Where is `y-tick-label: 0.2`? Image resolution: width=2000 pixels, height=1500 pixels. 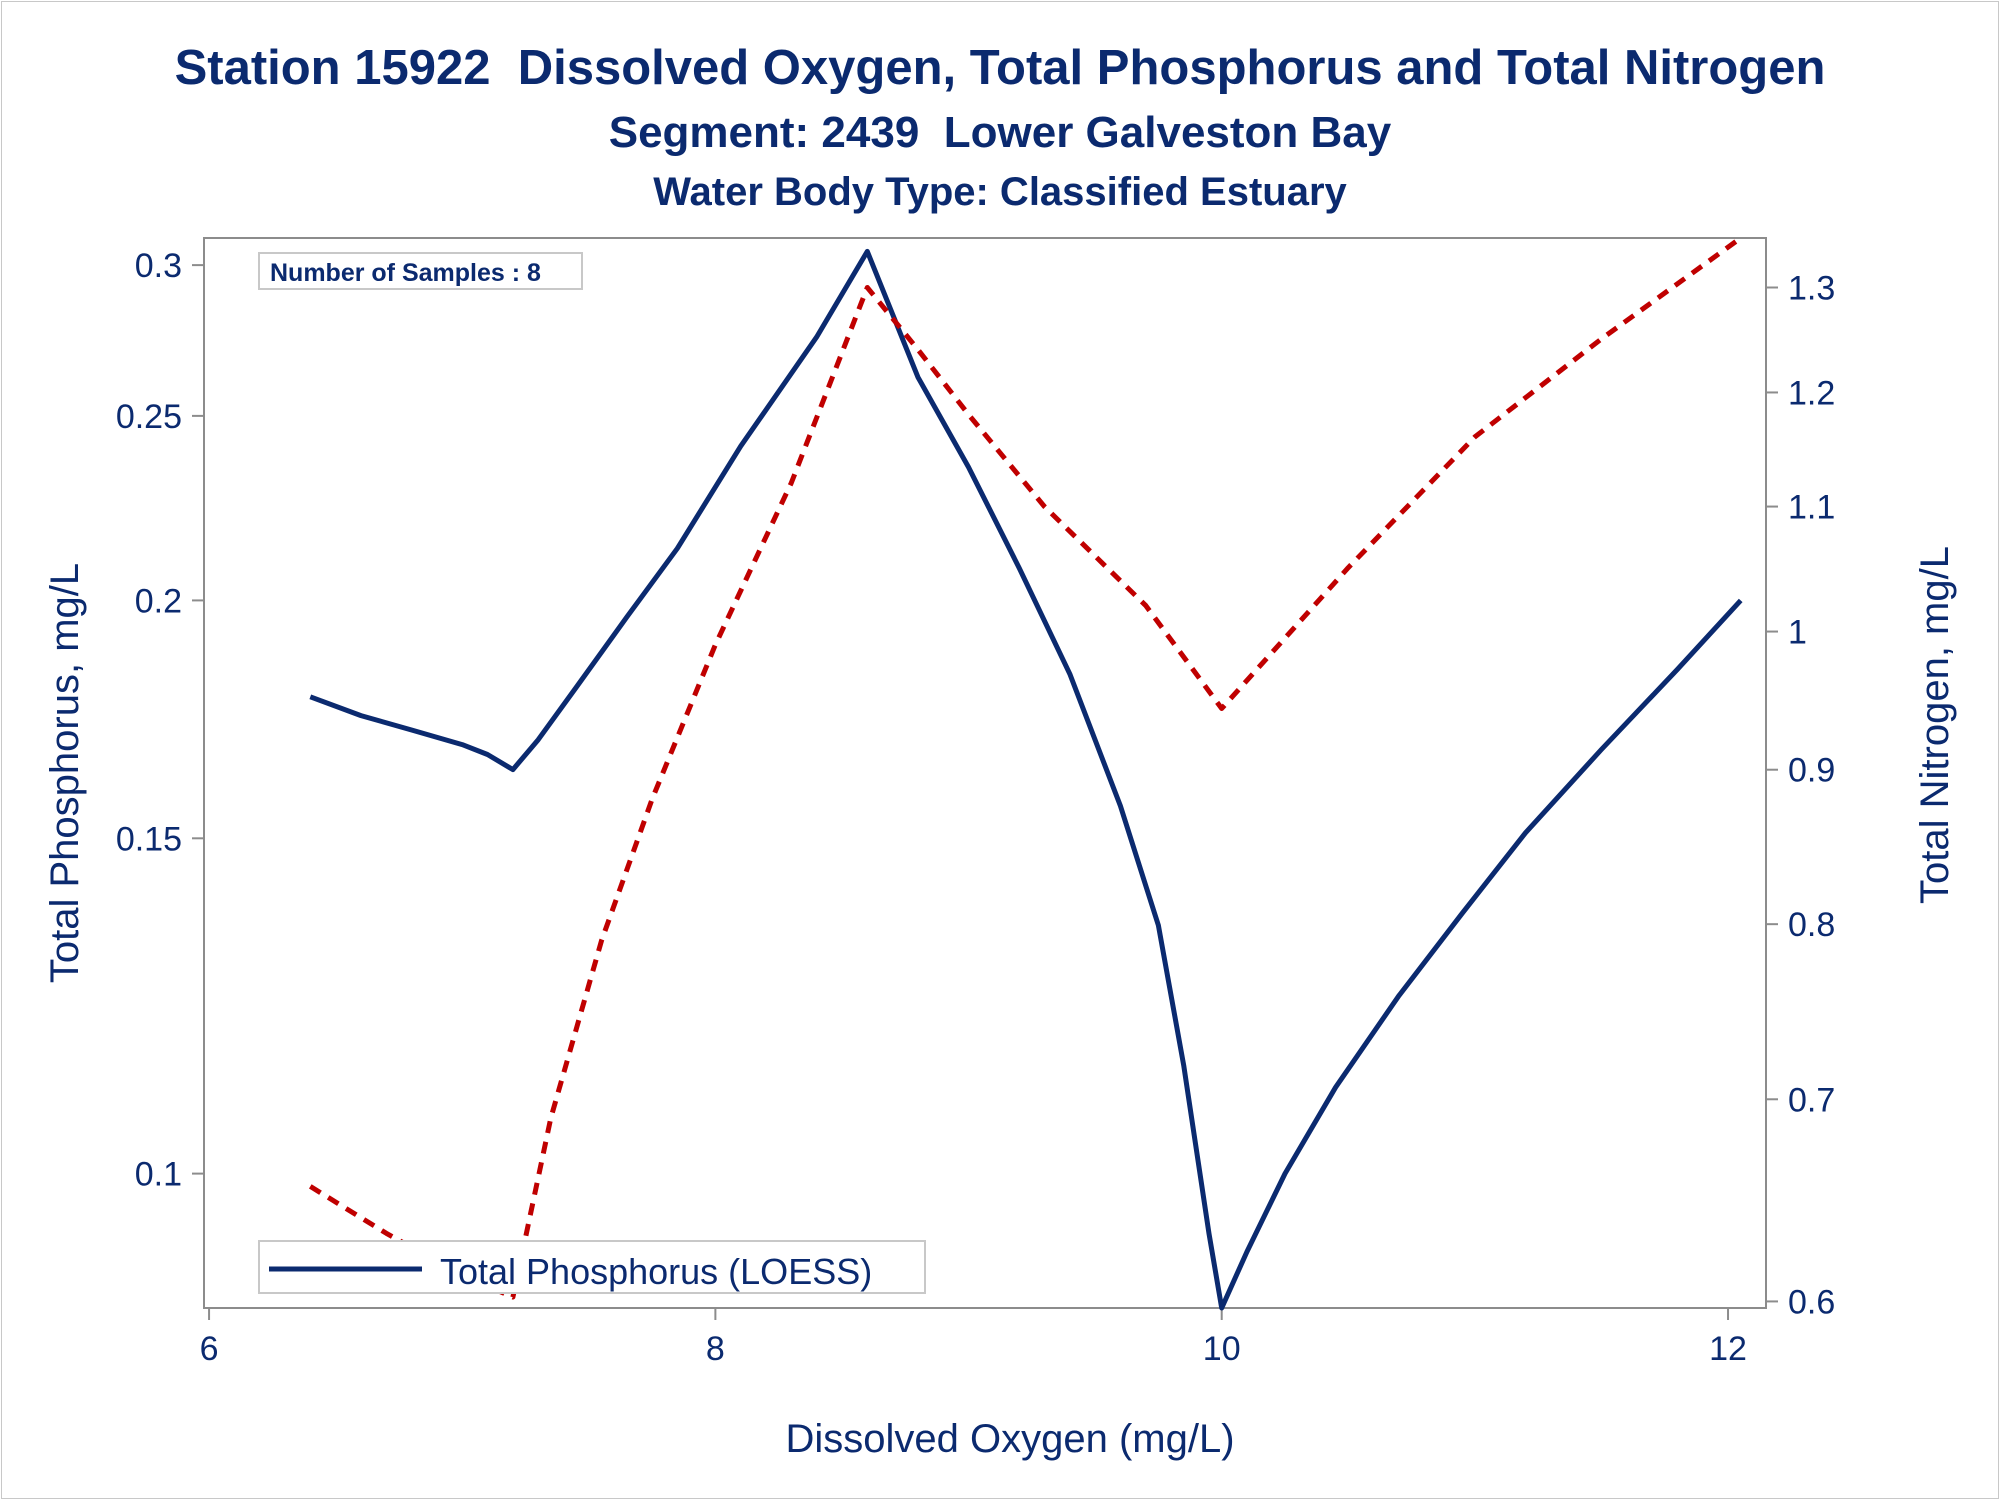 y-tick-label: 0.2 is located at coordinates (158, 601).